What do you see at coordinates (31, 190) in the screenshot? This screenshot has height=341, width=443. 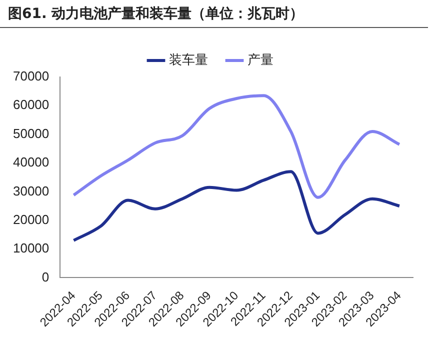 I see `y-tick-label: 30000` at bounding box center [31, 190].